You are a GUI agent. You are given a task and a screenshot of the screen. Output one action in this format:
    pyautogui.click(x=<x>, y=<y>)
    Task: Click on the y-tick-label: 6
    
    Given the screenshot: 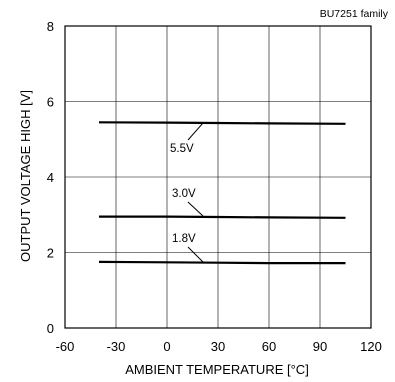 What is the action you would take?
    pyautogui.click(x=50, y=102)
    